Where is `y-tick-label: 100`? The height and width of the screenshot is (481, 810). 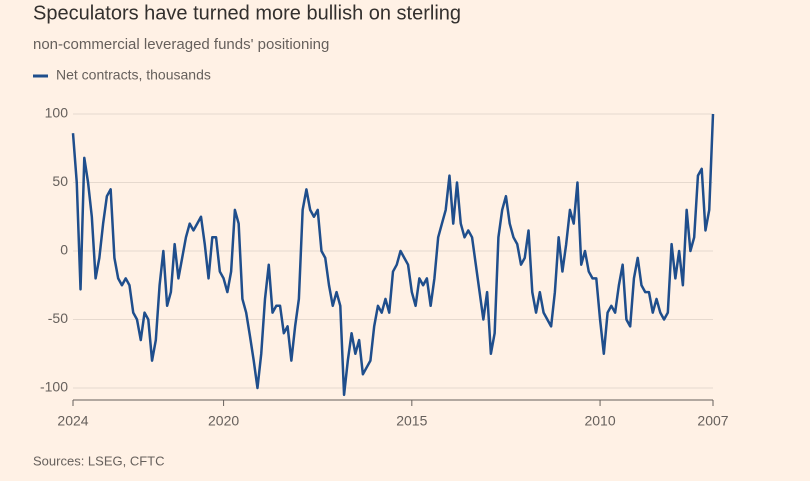
y-tick-label: 100 is located at coordinates (57, 113).